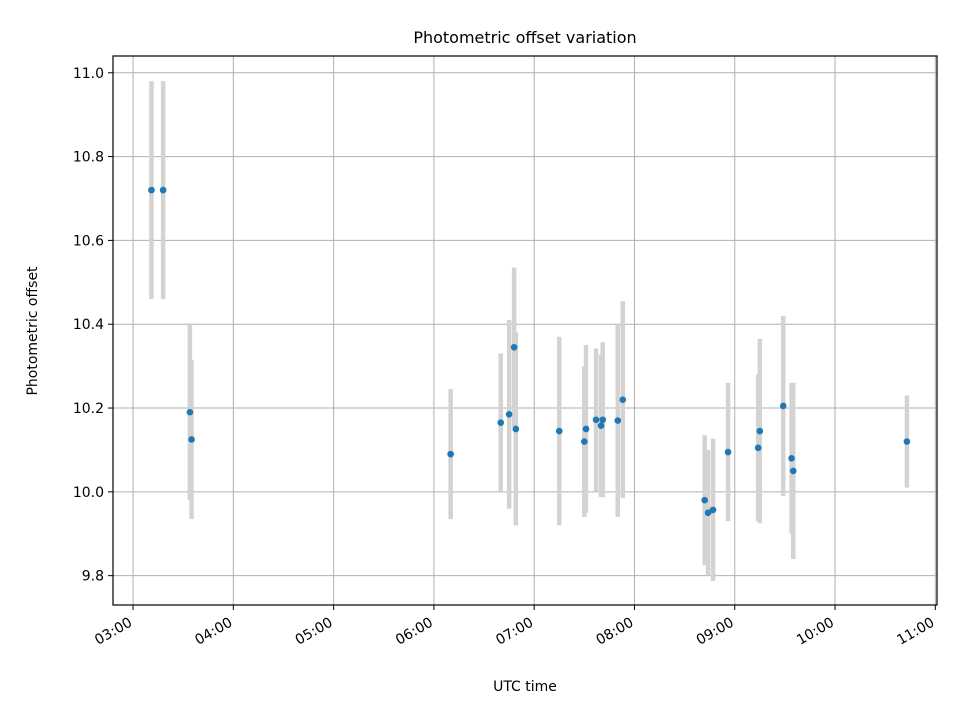 The width and height of the screenshot is (960, 720). I want to click on y-tick-label: 10.4, so click(88, 325).